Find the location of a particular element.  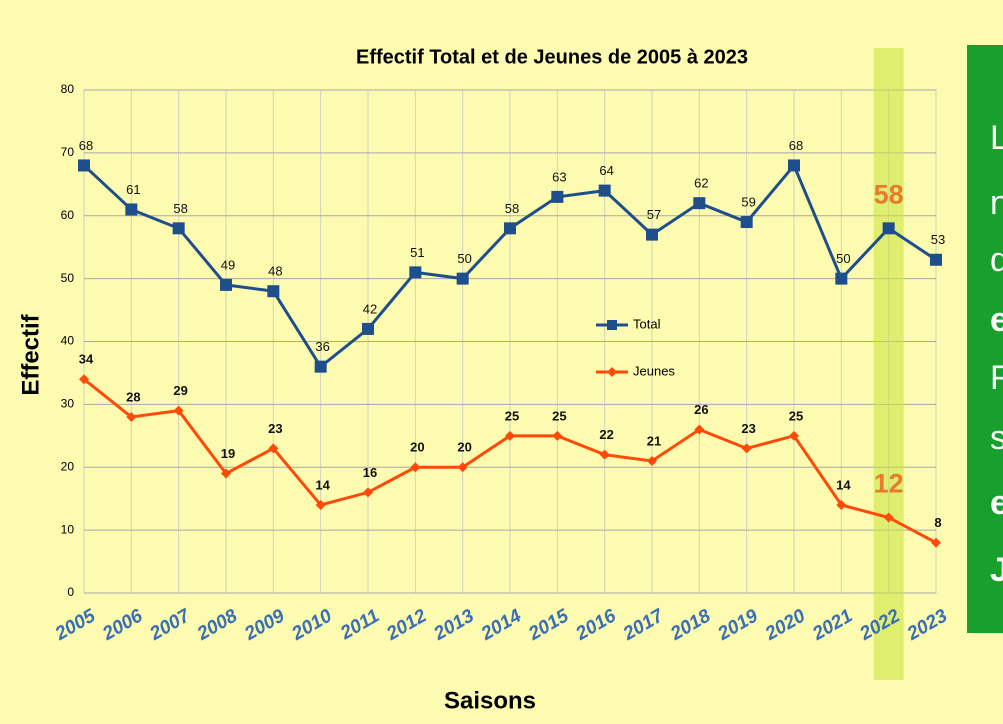

side-text: L is located at coordinates (996, 138).